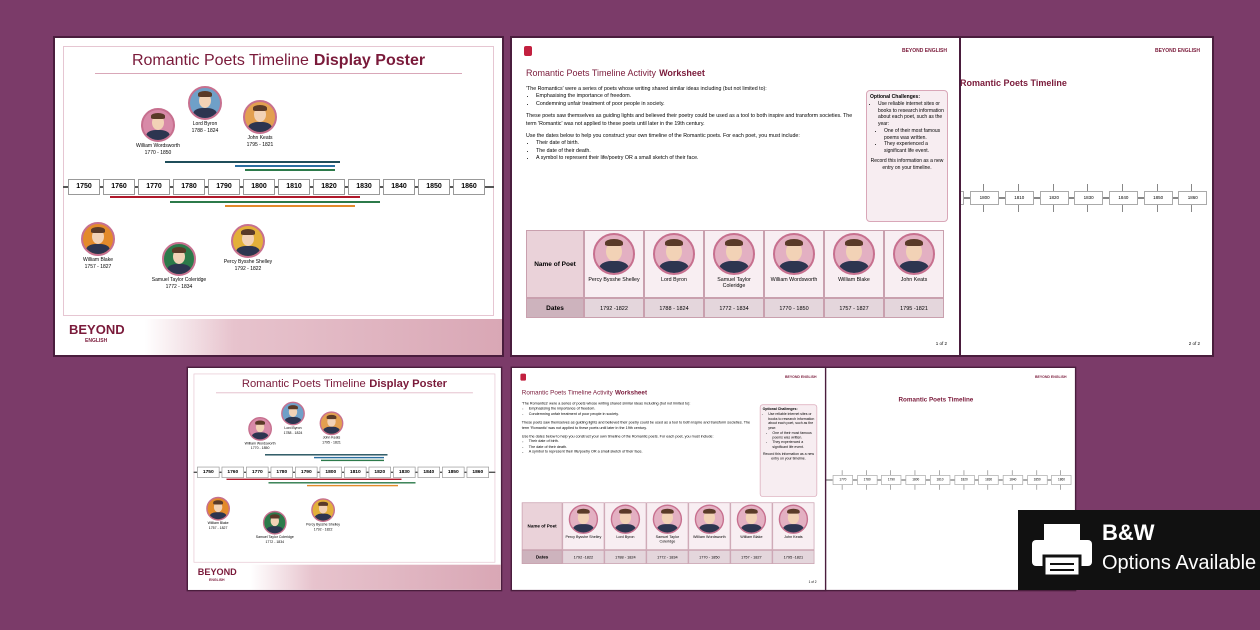 Image resolution: width=1260 pixels, height=630 pixels. I want to click on brand: BEYOND ENGLISH, so click(800, 377).